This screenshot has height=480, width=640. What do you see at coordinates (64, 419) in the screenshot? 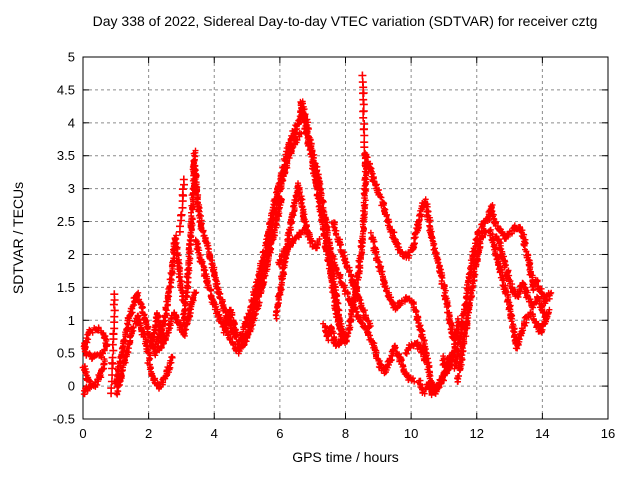
I see `svg-text: -0.5` at bounding box center [64, 419].